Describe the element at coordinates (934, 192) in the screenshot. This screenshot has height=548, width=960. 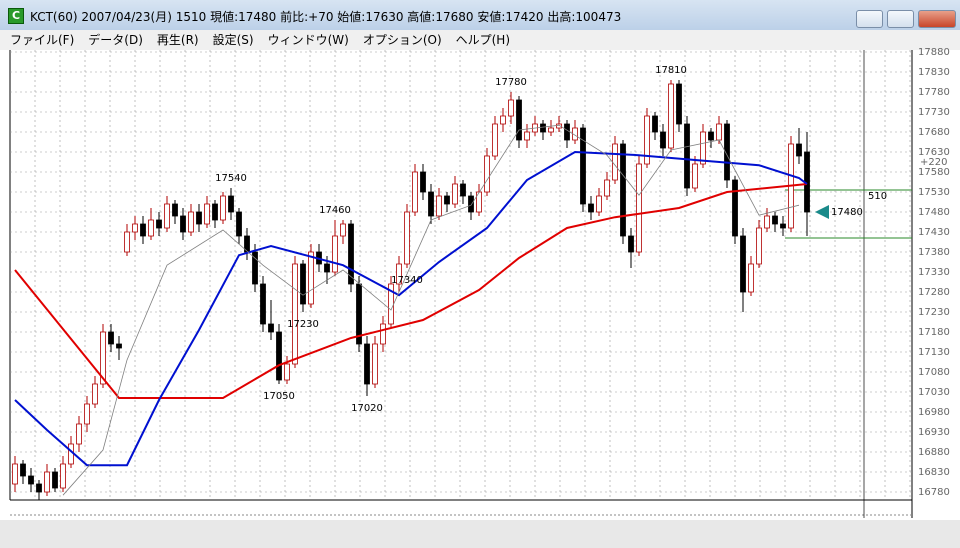
I see `y-tick-label: 17530` at that location.